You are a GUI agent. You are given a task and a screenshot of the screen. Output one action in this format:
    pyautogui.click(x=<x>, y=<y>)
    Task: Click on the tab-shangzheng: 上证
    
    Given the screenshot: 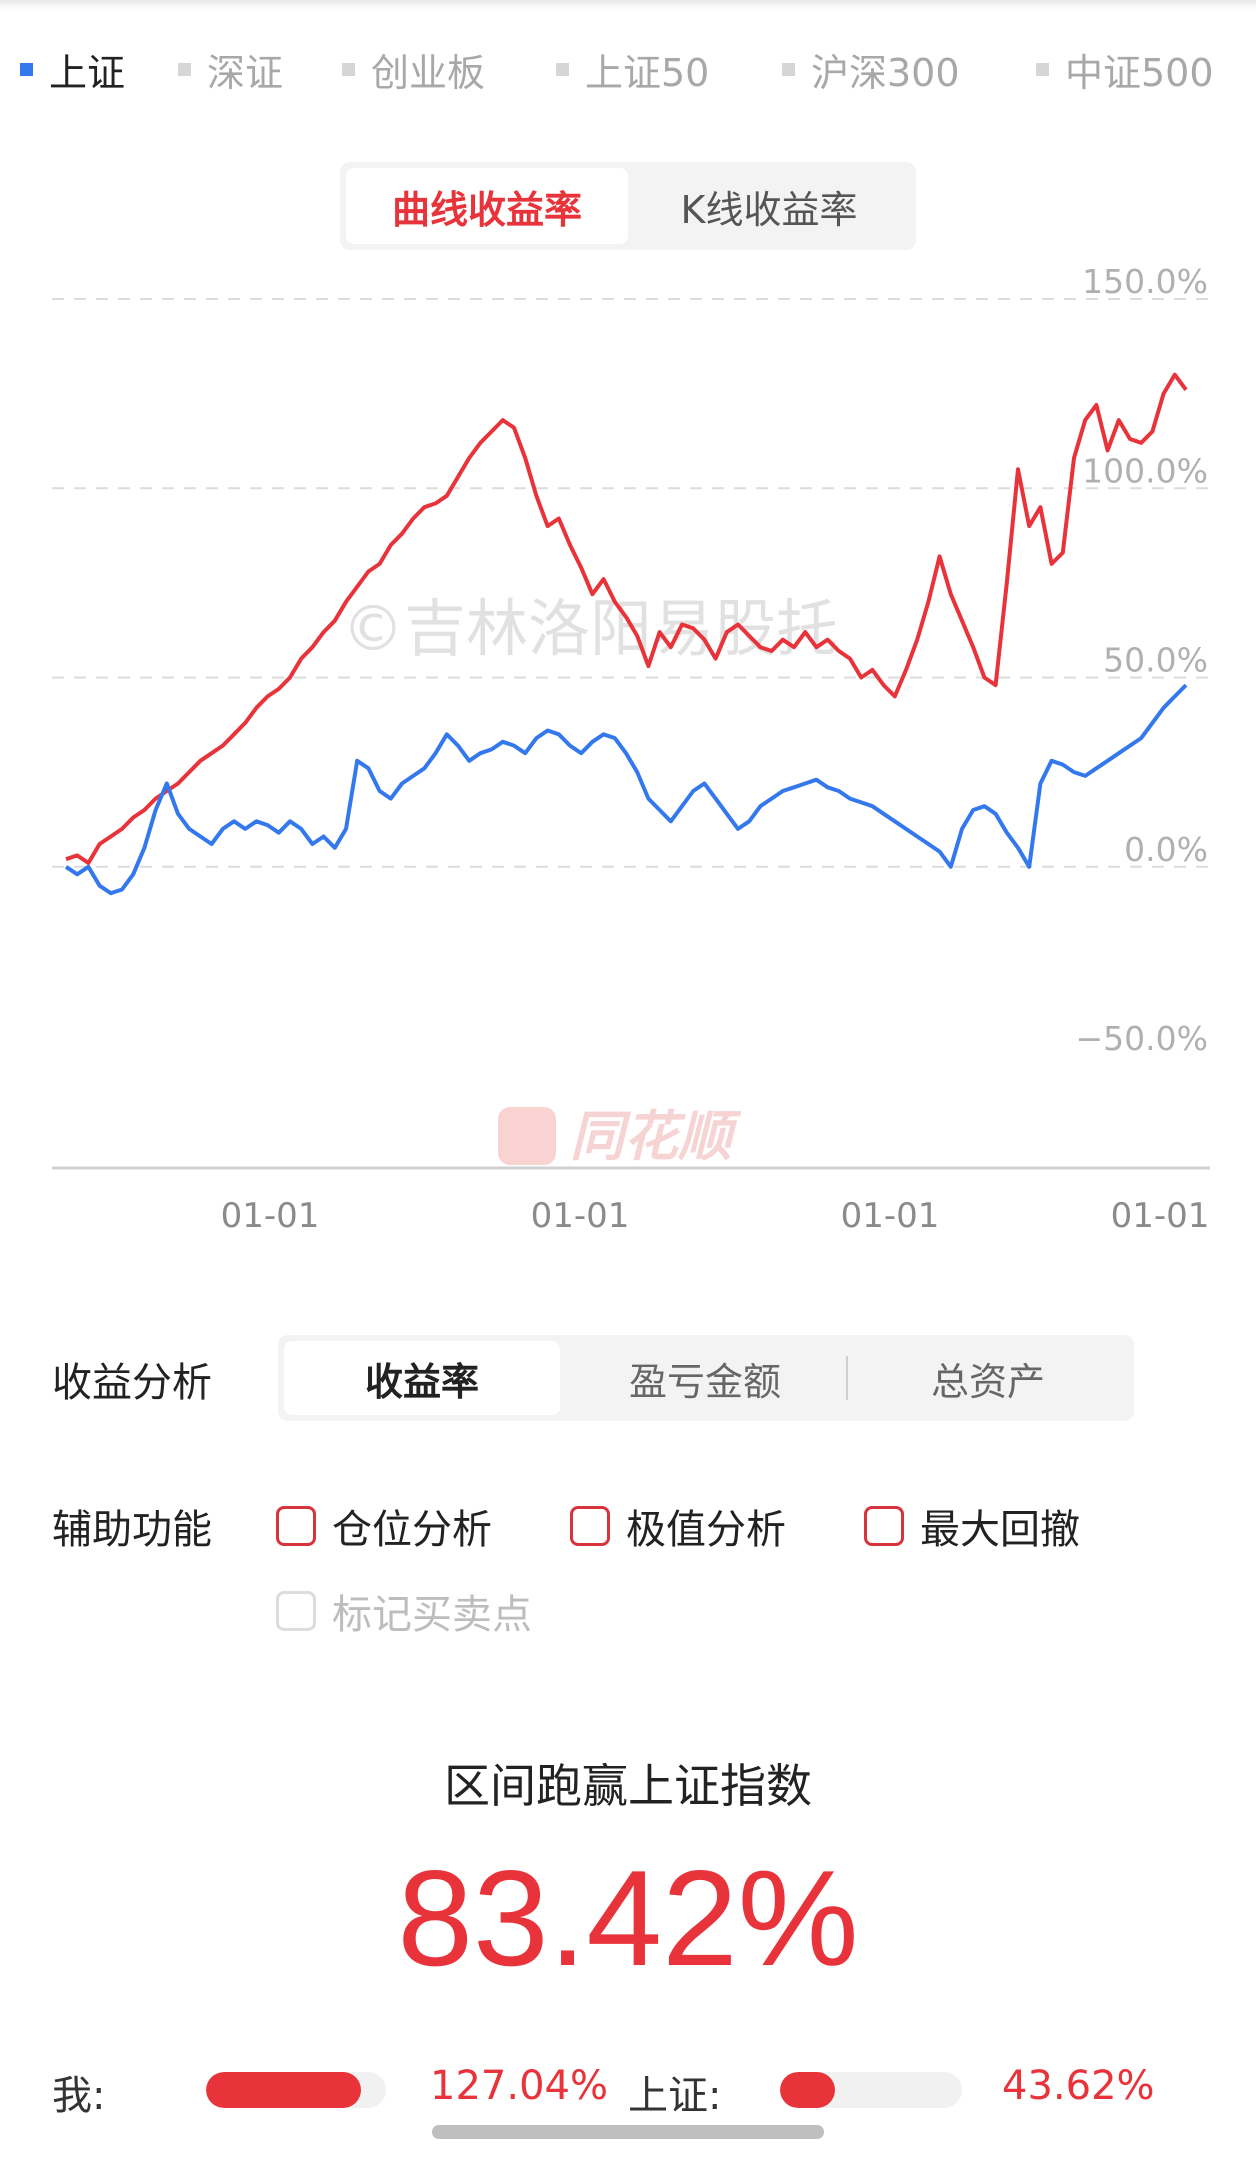 What is the action you would take?
    pyautogui.click(x=73, y=69)
    